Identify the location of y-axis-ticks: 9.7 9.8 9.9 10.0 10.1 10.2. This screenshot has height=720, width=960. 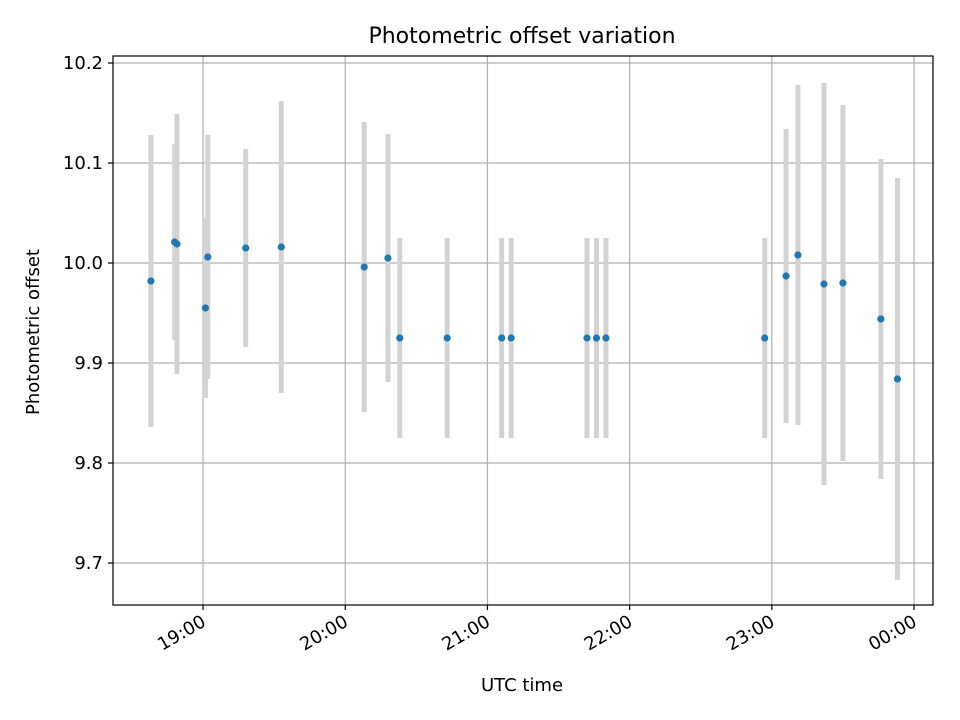
(88, 313).